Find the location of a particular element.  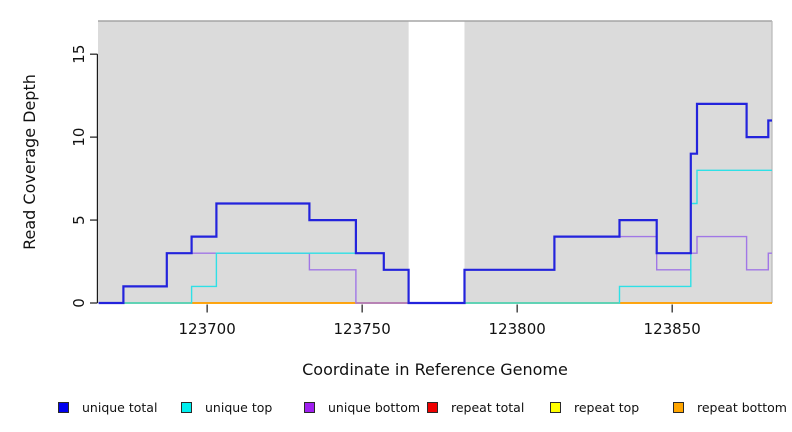

legend-item-unique-total: unique total is located at coordinates (107, 407).